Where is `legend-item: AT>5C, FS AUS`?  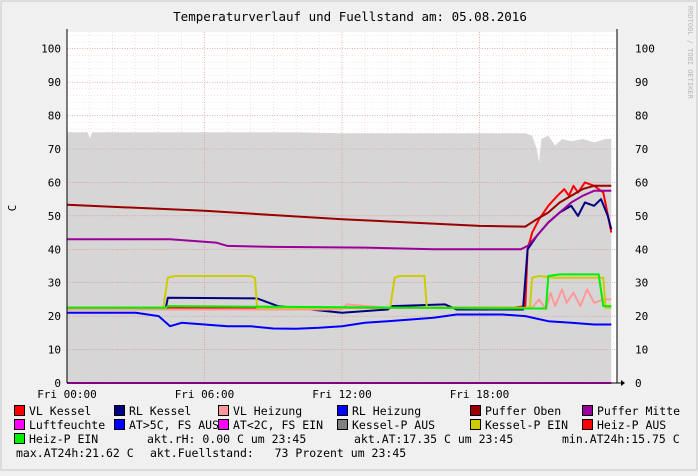 legend-item: AT>5C, FS AUS is located at coordinates (166, 425).